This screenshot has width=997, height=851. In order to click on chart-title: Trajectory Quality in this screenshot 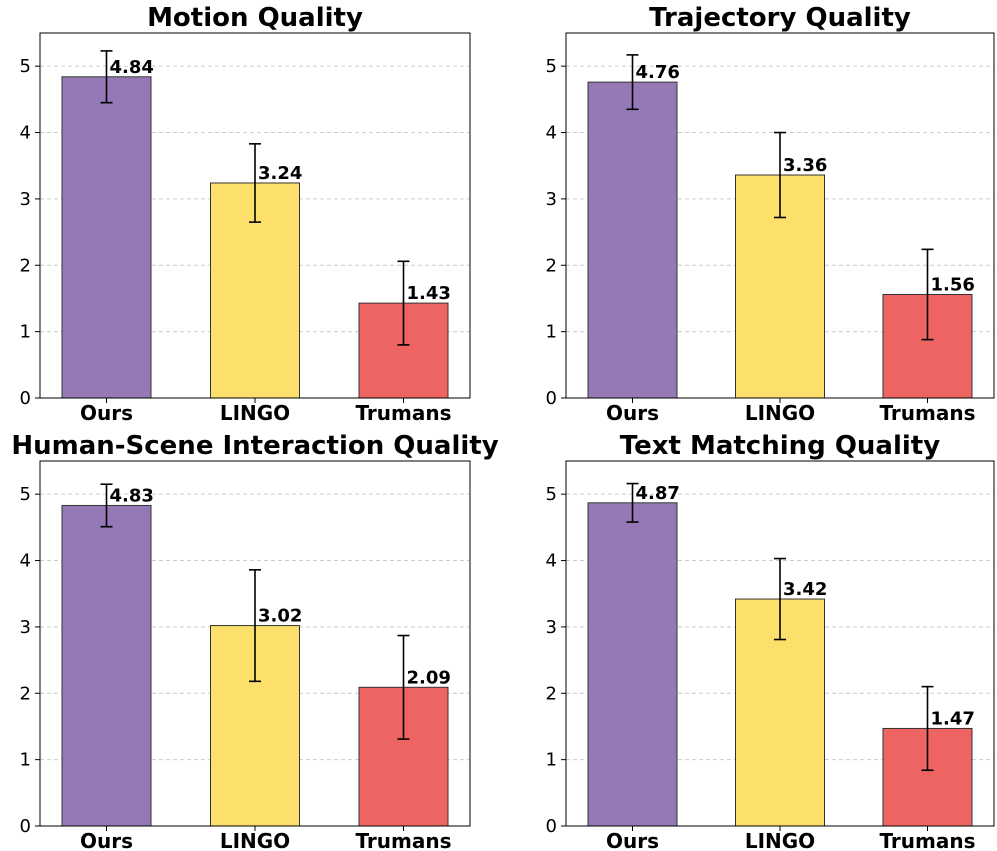, I will do `click(780, 18)`.